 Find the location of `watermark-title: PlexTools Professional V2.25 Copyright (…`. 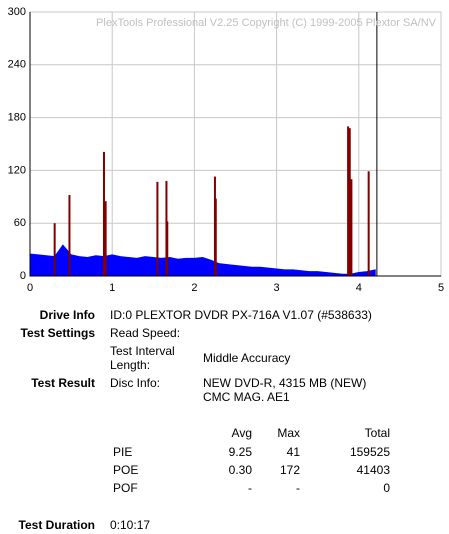

watermark-title: PlexTools Professional V2.25 Copyright (… is located at coordinates (266, 23).